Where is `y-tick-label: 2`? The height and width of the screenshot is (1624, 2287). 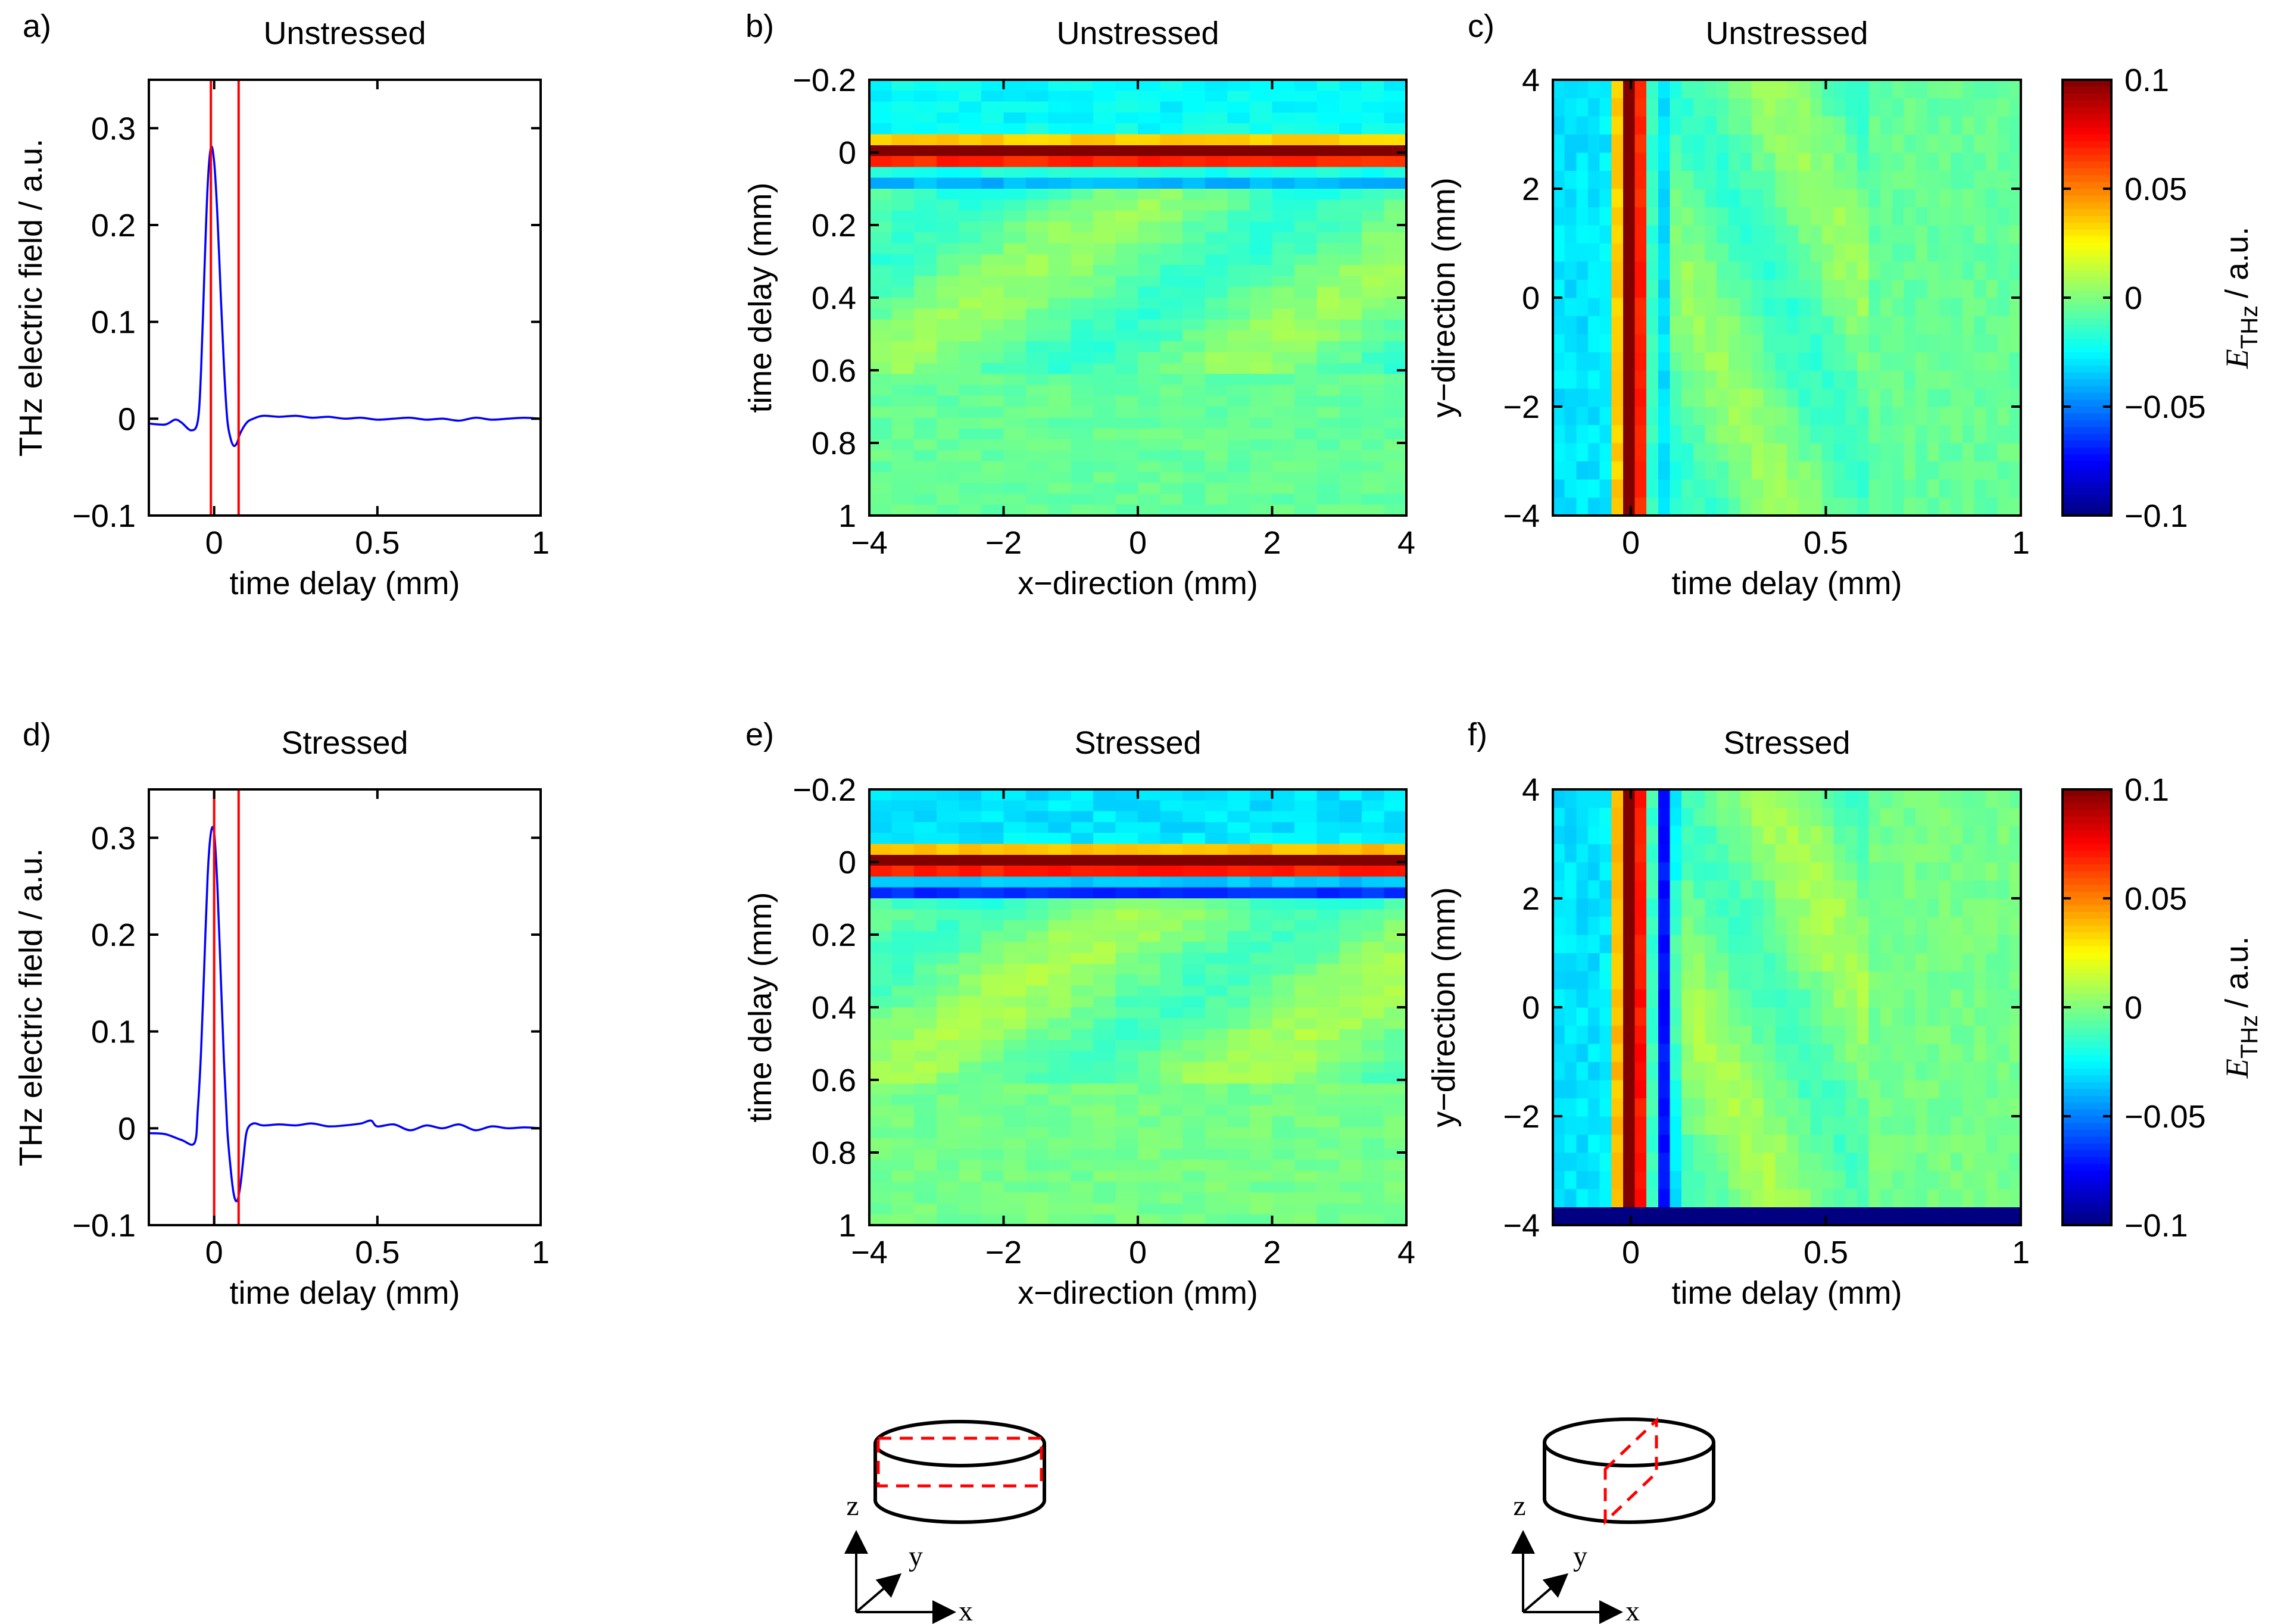 y-tick-label: 2 is located at coordinates (1531, 899).